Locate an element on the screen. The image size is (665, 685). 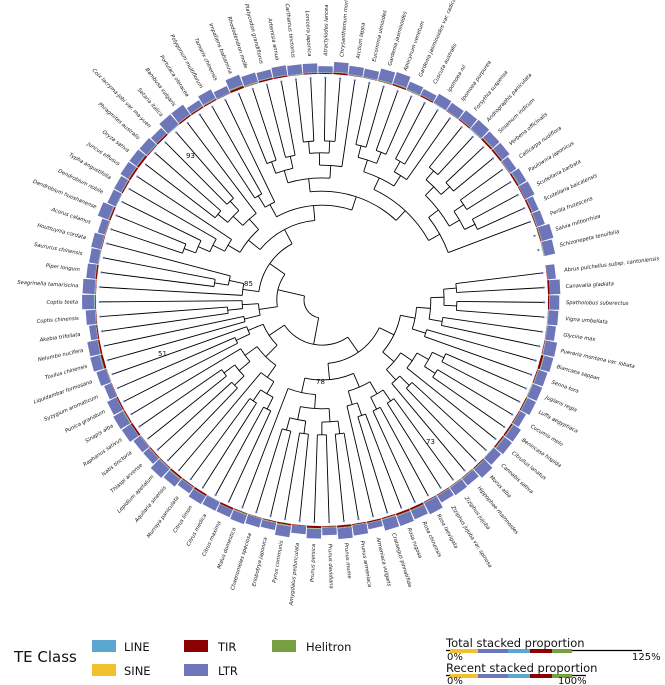
species-label: Juglans regia is located at coordinates (561, 403).